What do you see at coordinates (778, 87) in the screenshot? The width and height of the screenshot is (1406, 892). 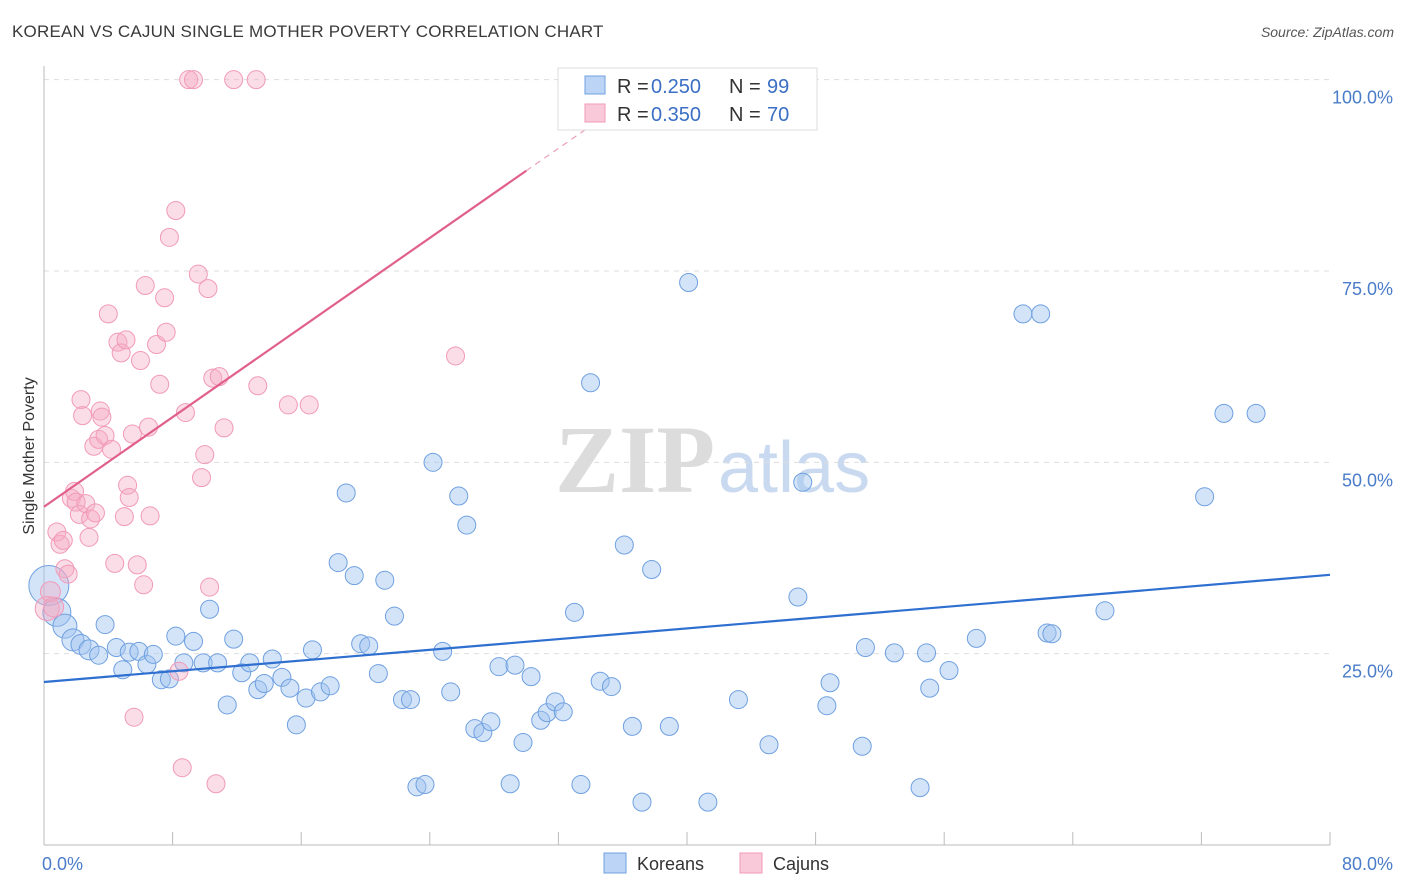 I see `legend-n-value-0: 99` at bounding box center [778, 87].